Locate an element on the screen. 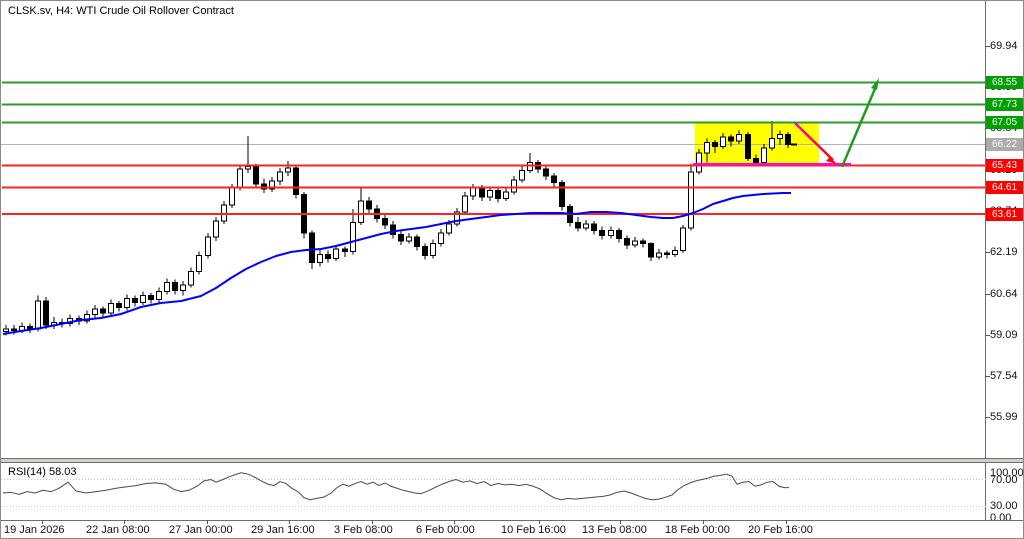 Image resolution: width=1024 pixels, height=539 pixels. price-level-badge-red: 64.61 is located at coordinates (1004, 187).